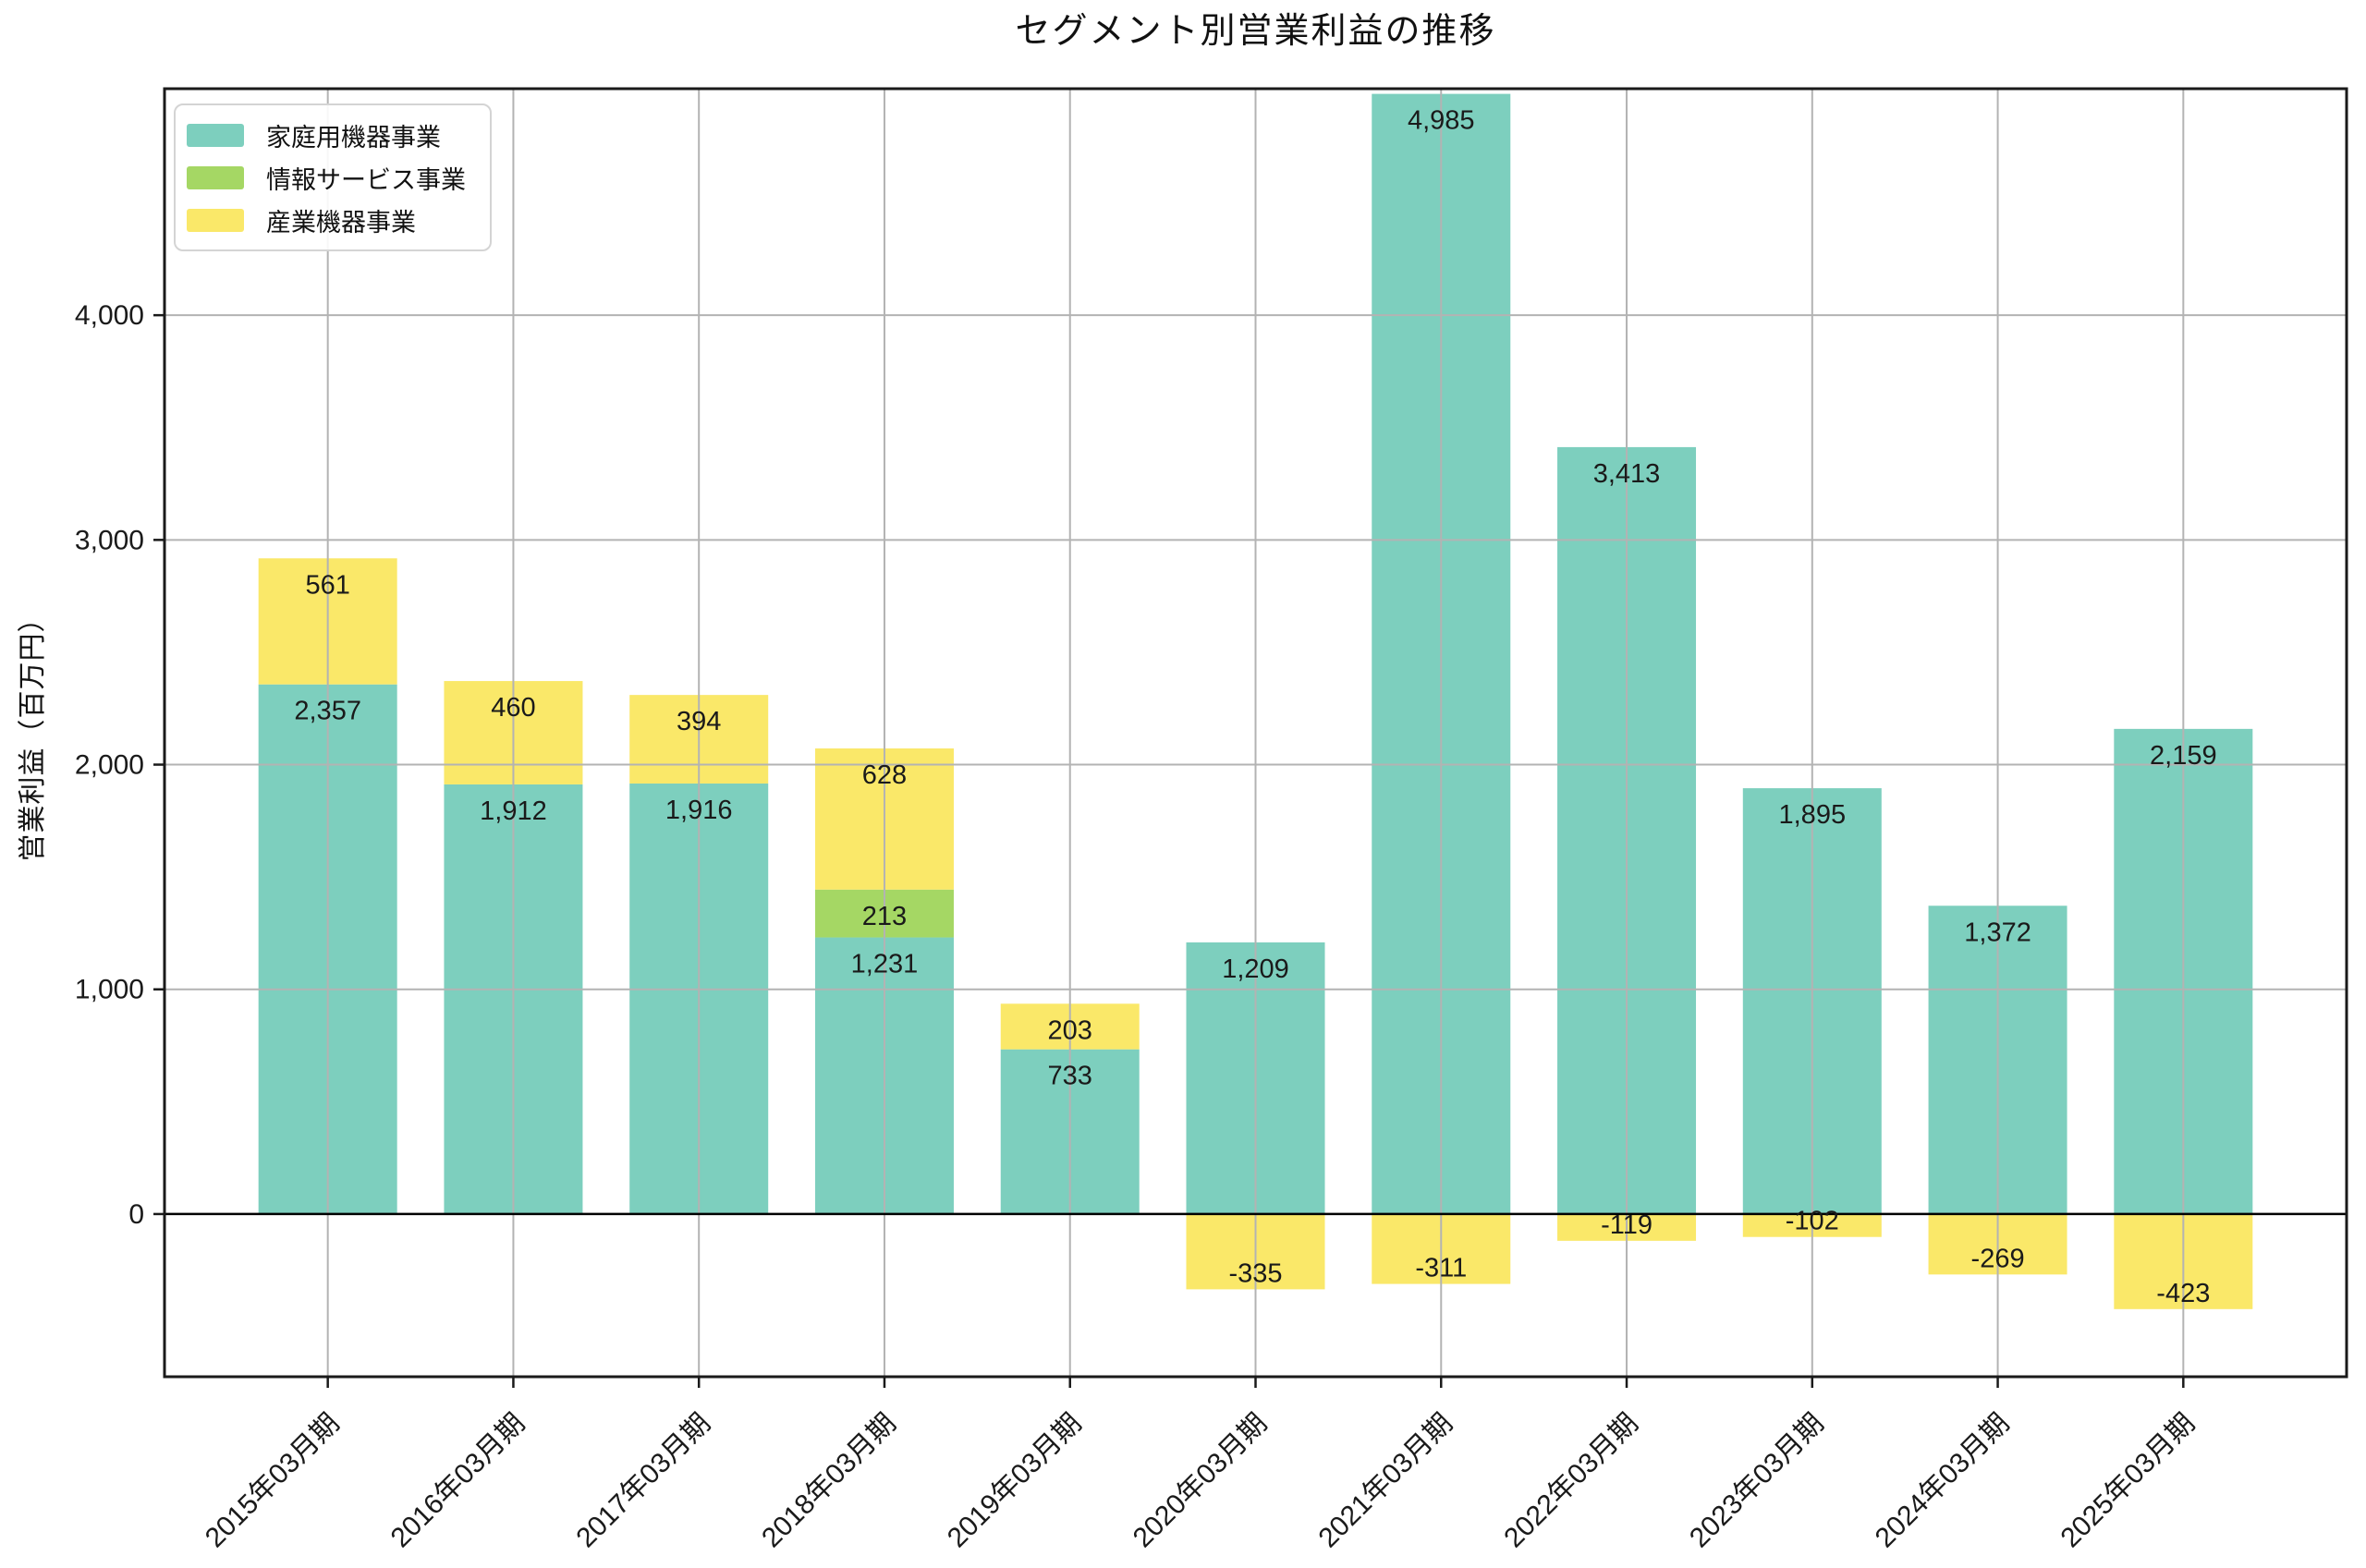 This screenshot has height=1568, width=2366. I want to click on x-tick-label: 2021年03月期, so click(1385, 1481).